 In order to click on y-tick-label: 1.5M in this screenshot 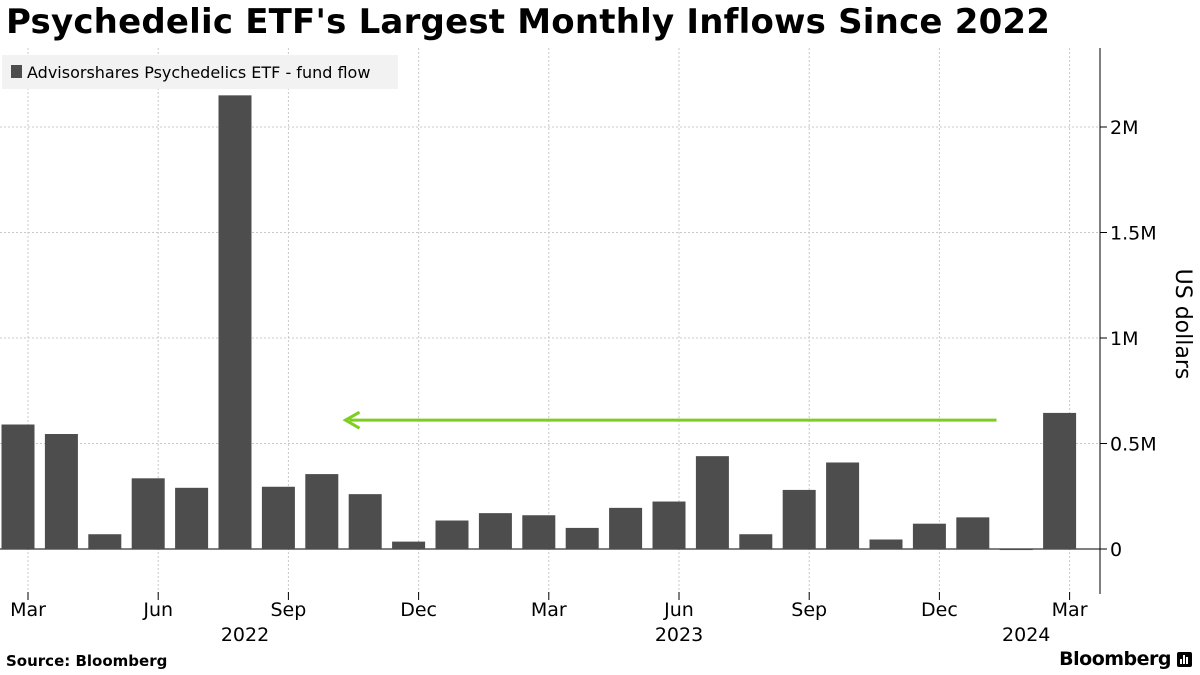, I will do `click(1133, 234)`.